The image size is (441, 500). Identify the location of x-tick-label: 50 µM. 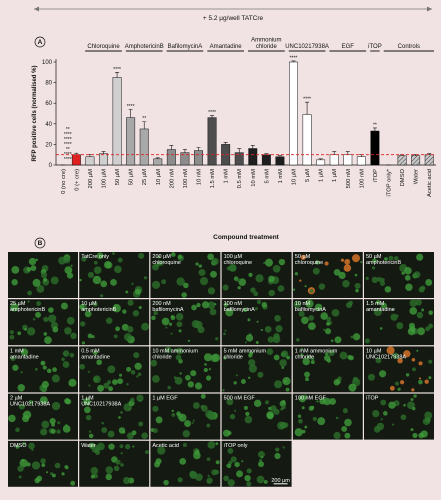
(118, 177).